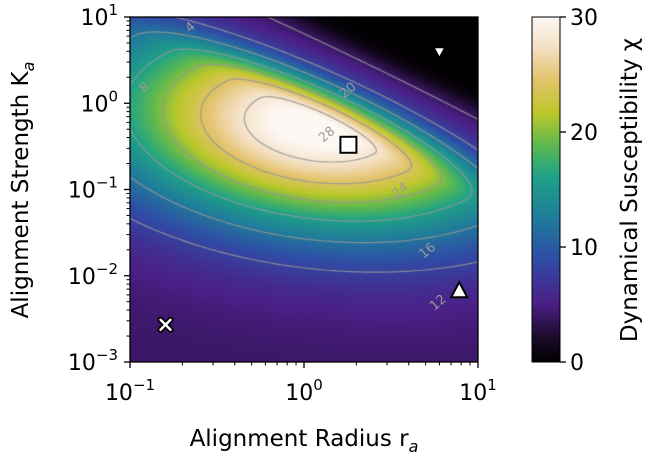  What do you see at coordinates (93, 275) in the screenshot?
I see `y-tick-label: 10⁻²` at bounding box center [93, 275].